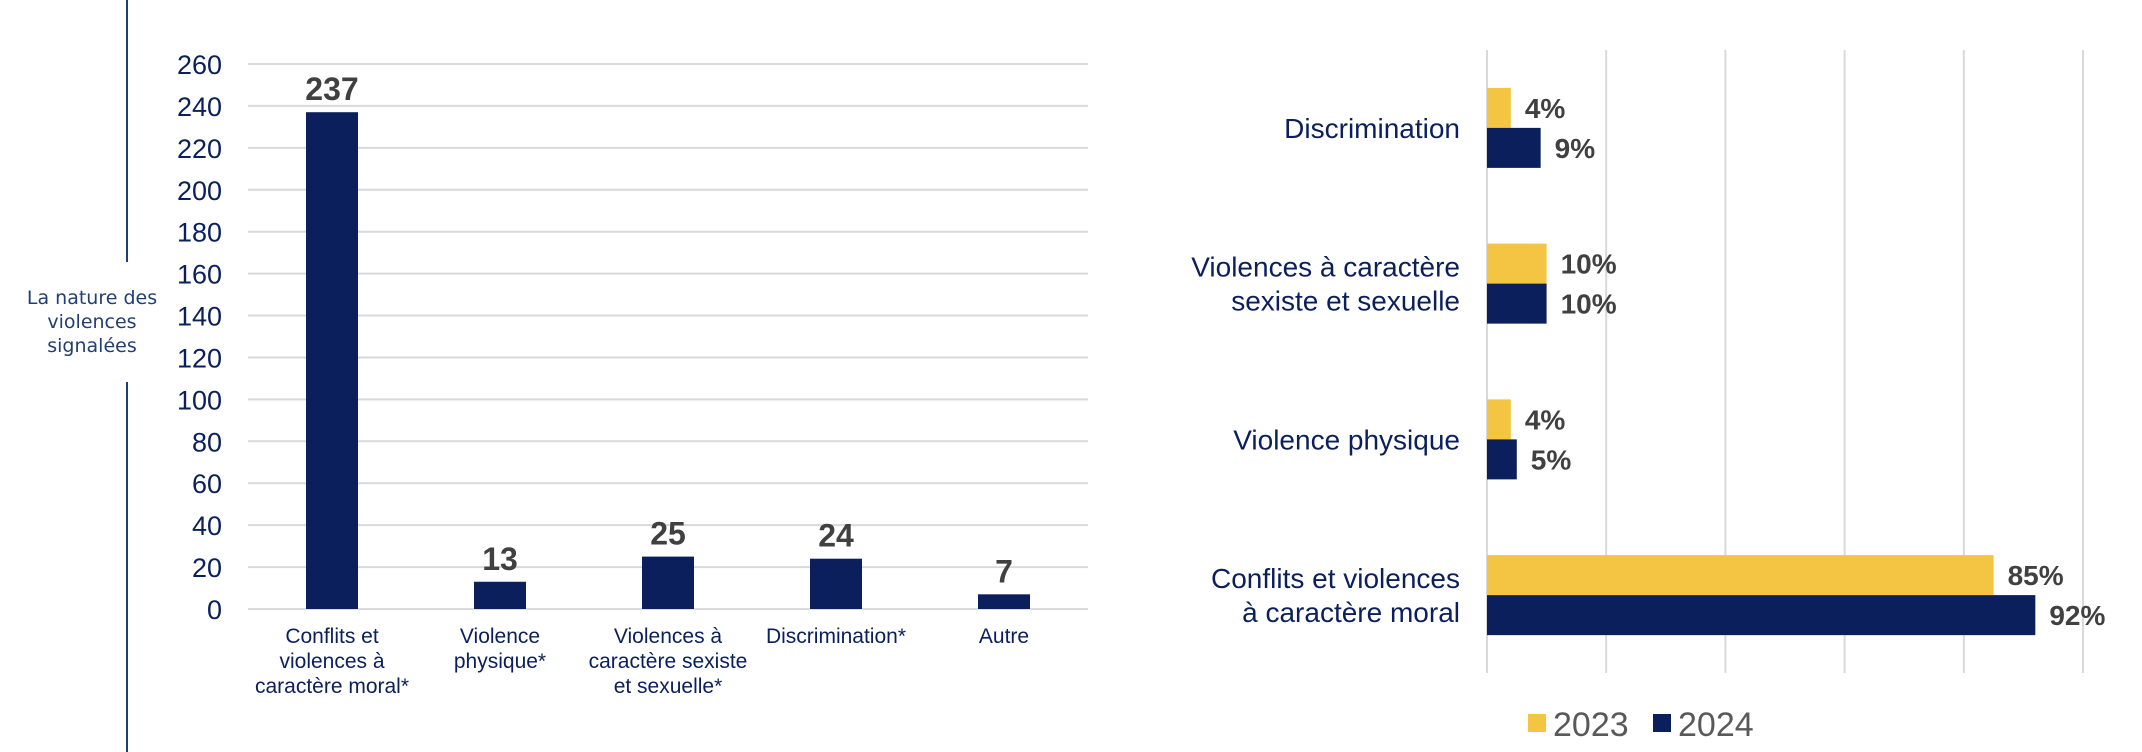 This screenshot has width=2142, height=752. I want to click on y-tick-label: 40, so click(207, 526).